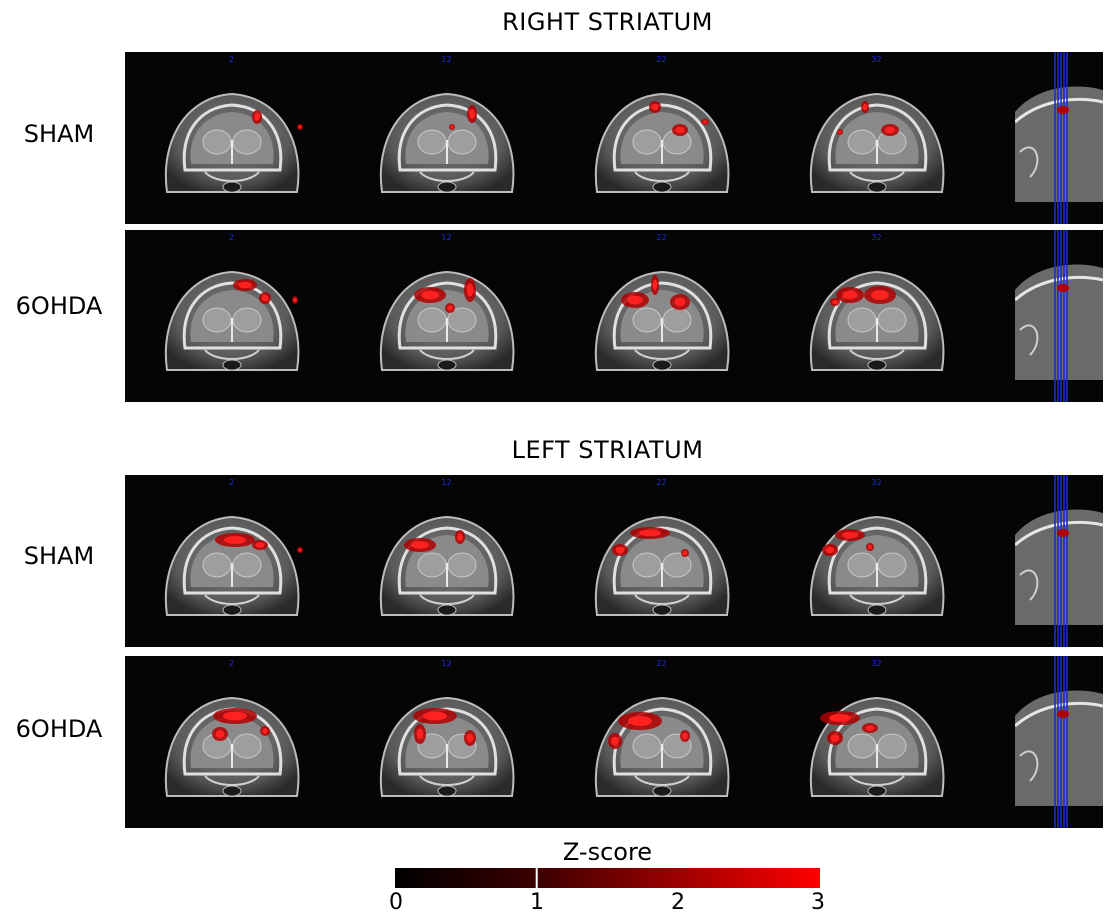  I want to click on colorbar-tick-1: 1, so click(537, 902).